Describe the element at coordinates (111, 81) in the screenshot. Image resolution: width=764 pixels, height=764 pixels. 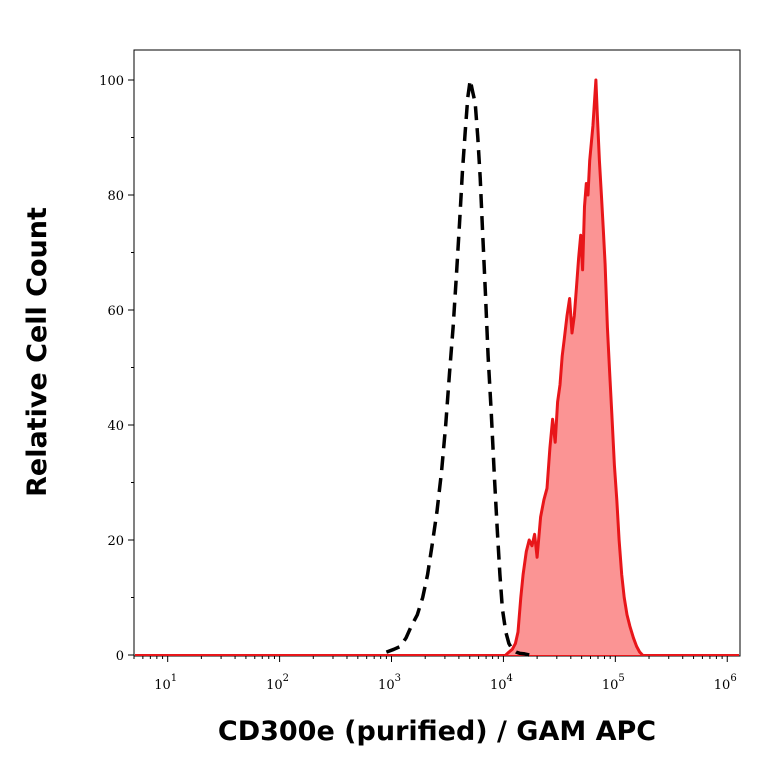
I see `y-tick-label: 100` at that location.